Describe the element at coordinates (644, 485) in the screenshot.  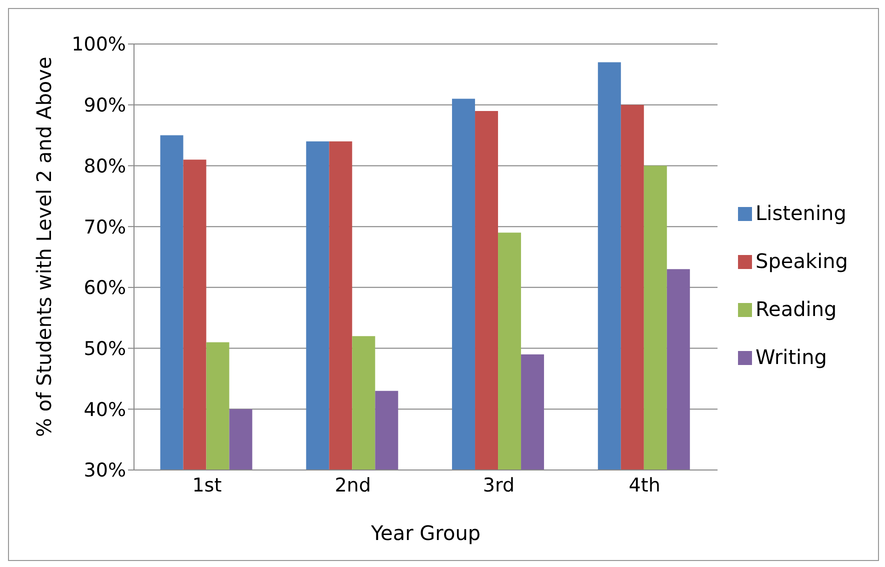
I see `x-tick-label: 4th` at that location.